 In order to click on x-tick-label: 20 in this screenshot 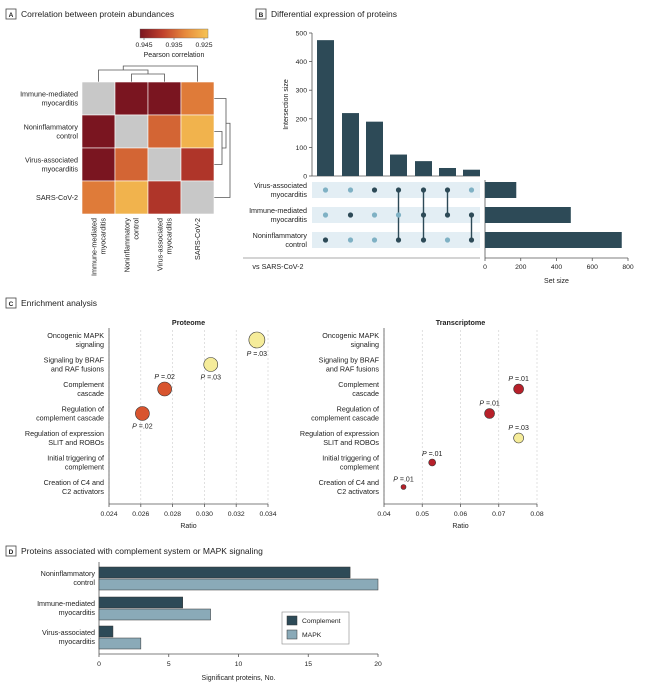, I will do `click(378, 664)`.